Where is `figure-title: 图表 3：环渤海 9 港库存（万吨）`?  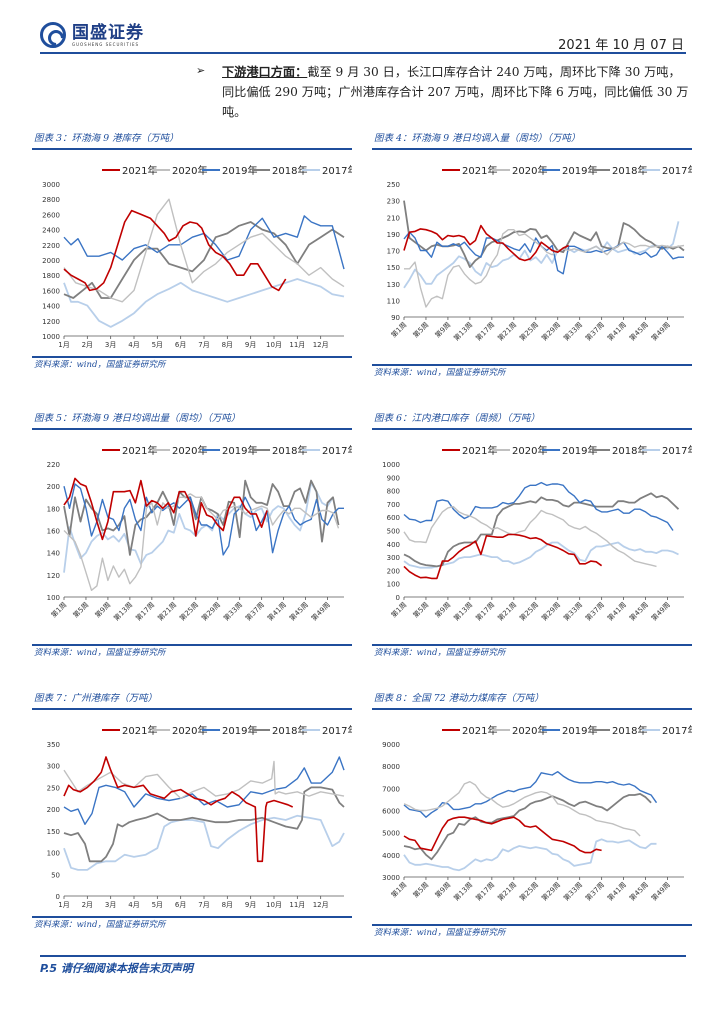
figure-title: 图表 3：环渤海 9 港库存（万吨） is located at coordinates (106, 138).